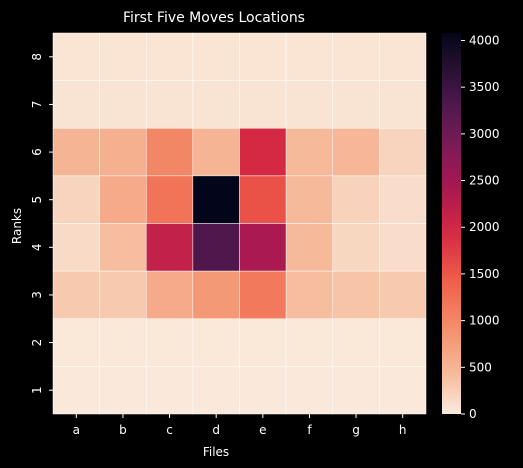 This screenshot has height=468, width=523. What do you see at coordinates (37, 390) in the screenshot?
I see `y-tick-label: 1` at bounding box center [37, 390].